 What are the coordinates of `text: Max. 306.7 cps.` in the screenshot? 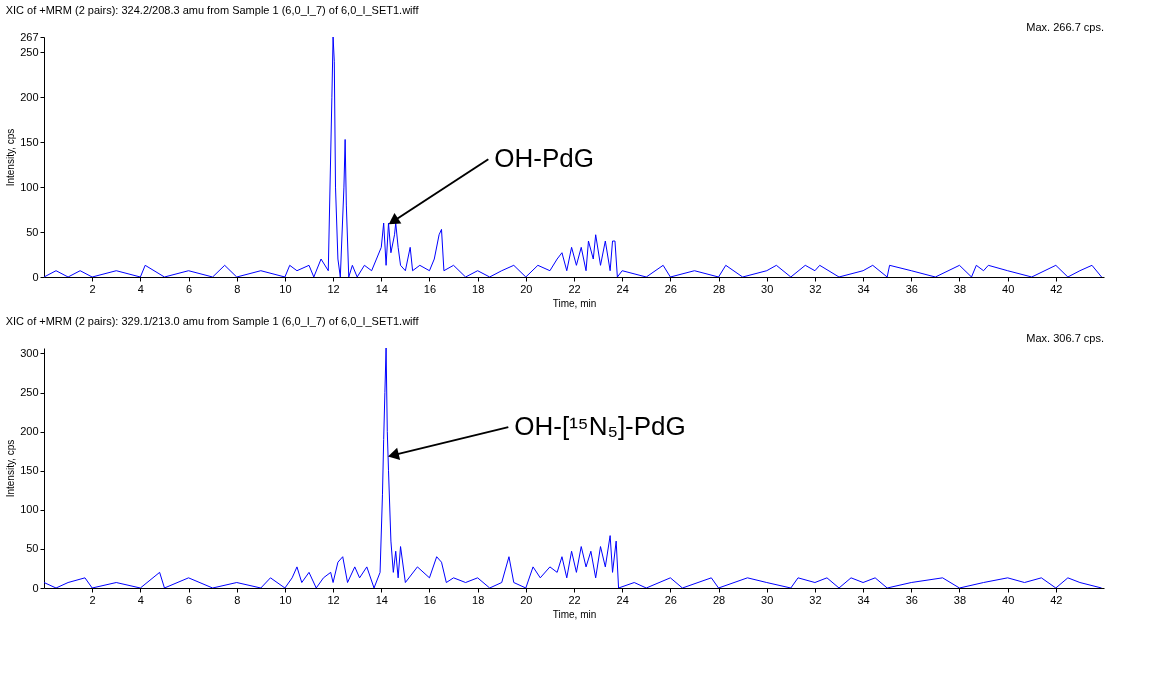 It's located at (1065, 338).